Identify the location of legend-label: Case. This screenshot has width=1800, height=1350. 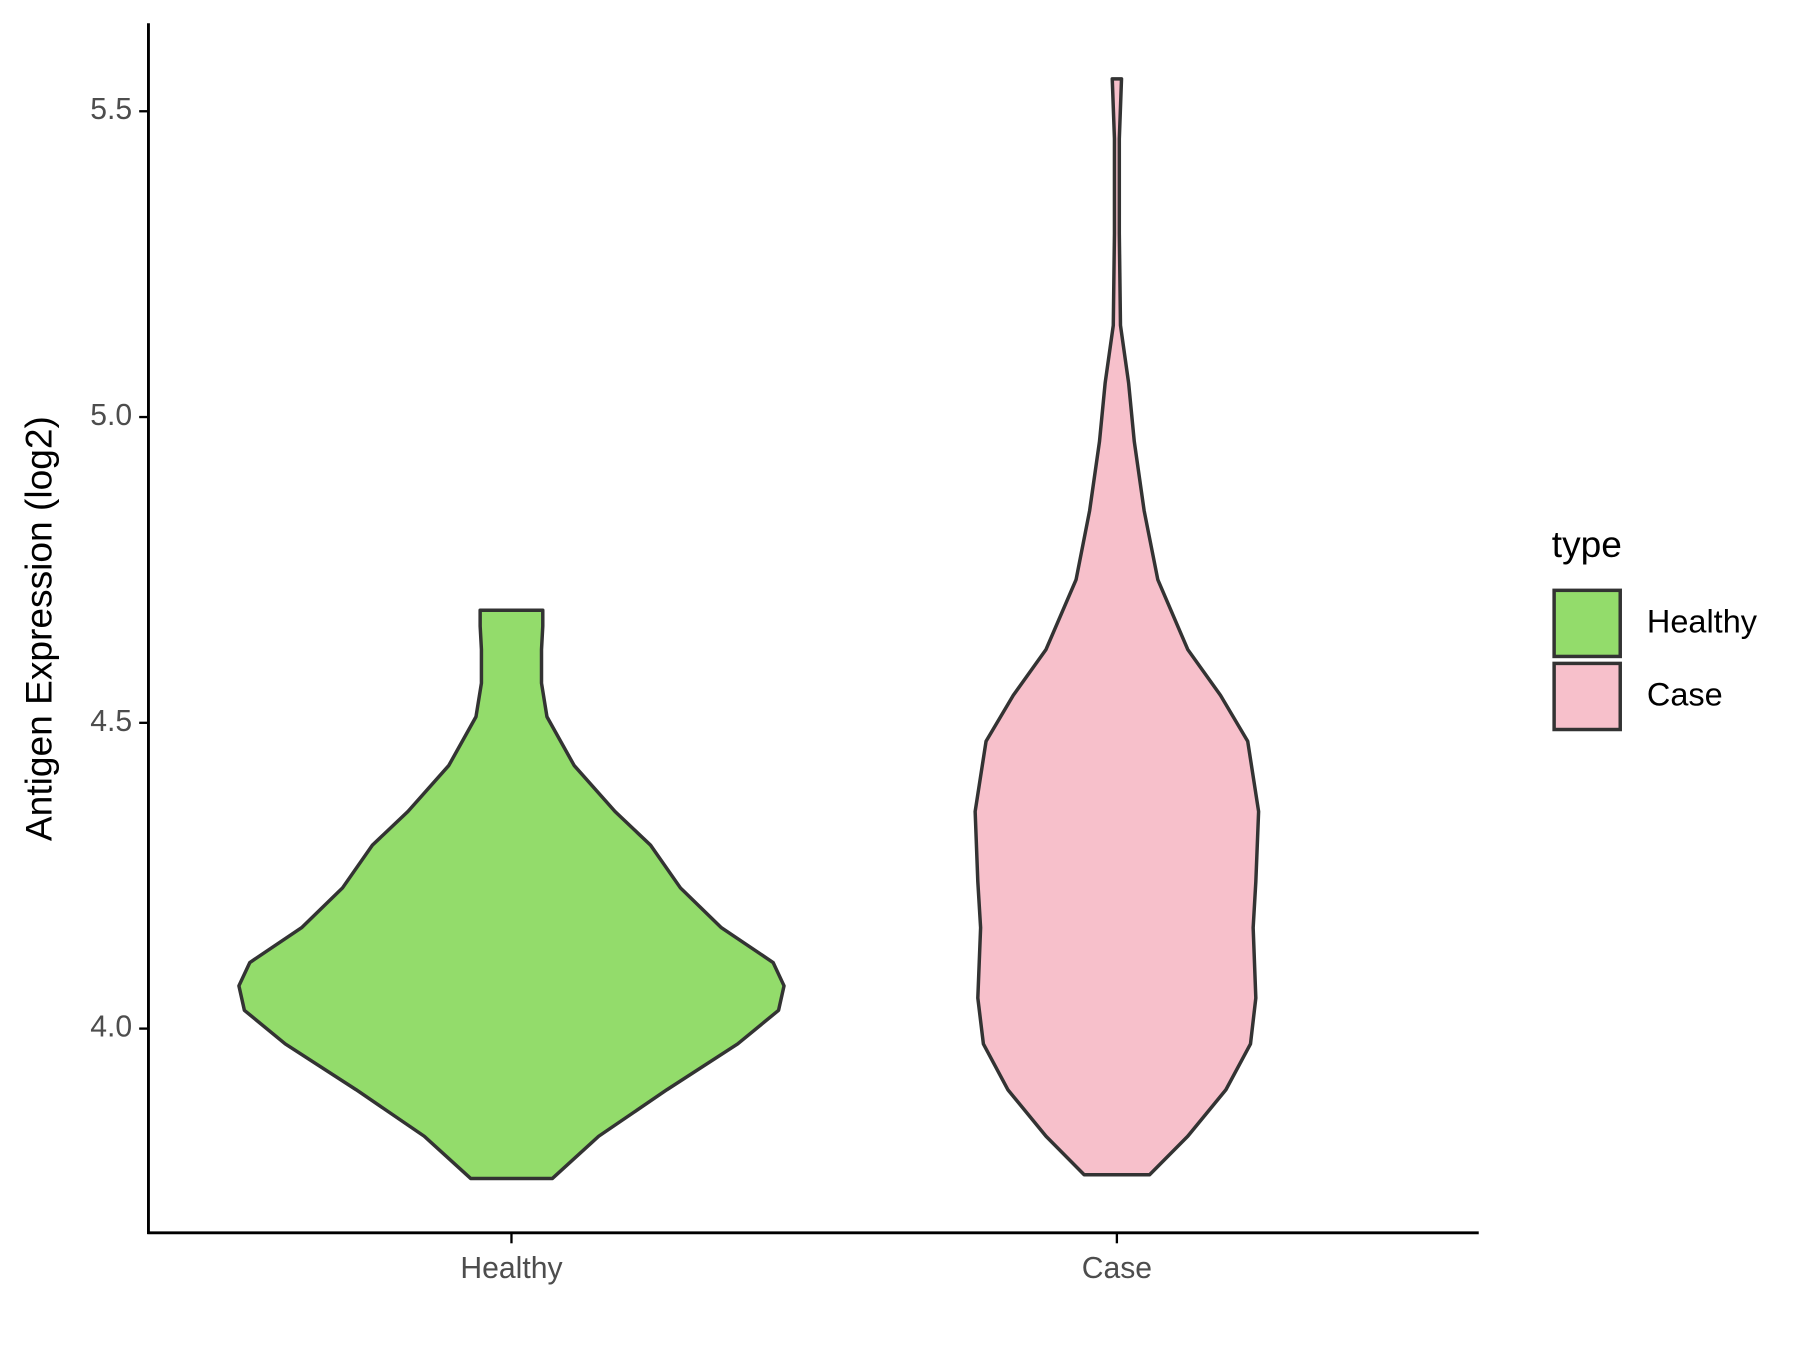
(1685, 695).